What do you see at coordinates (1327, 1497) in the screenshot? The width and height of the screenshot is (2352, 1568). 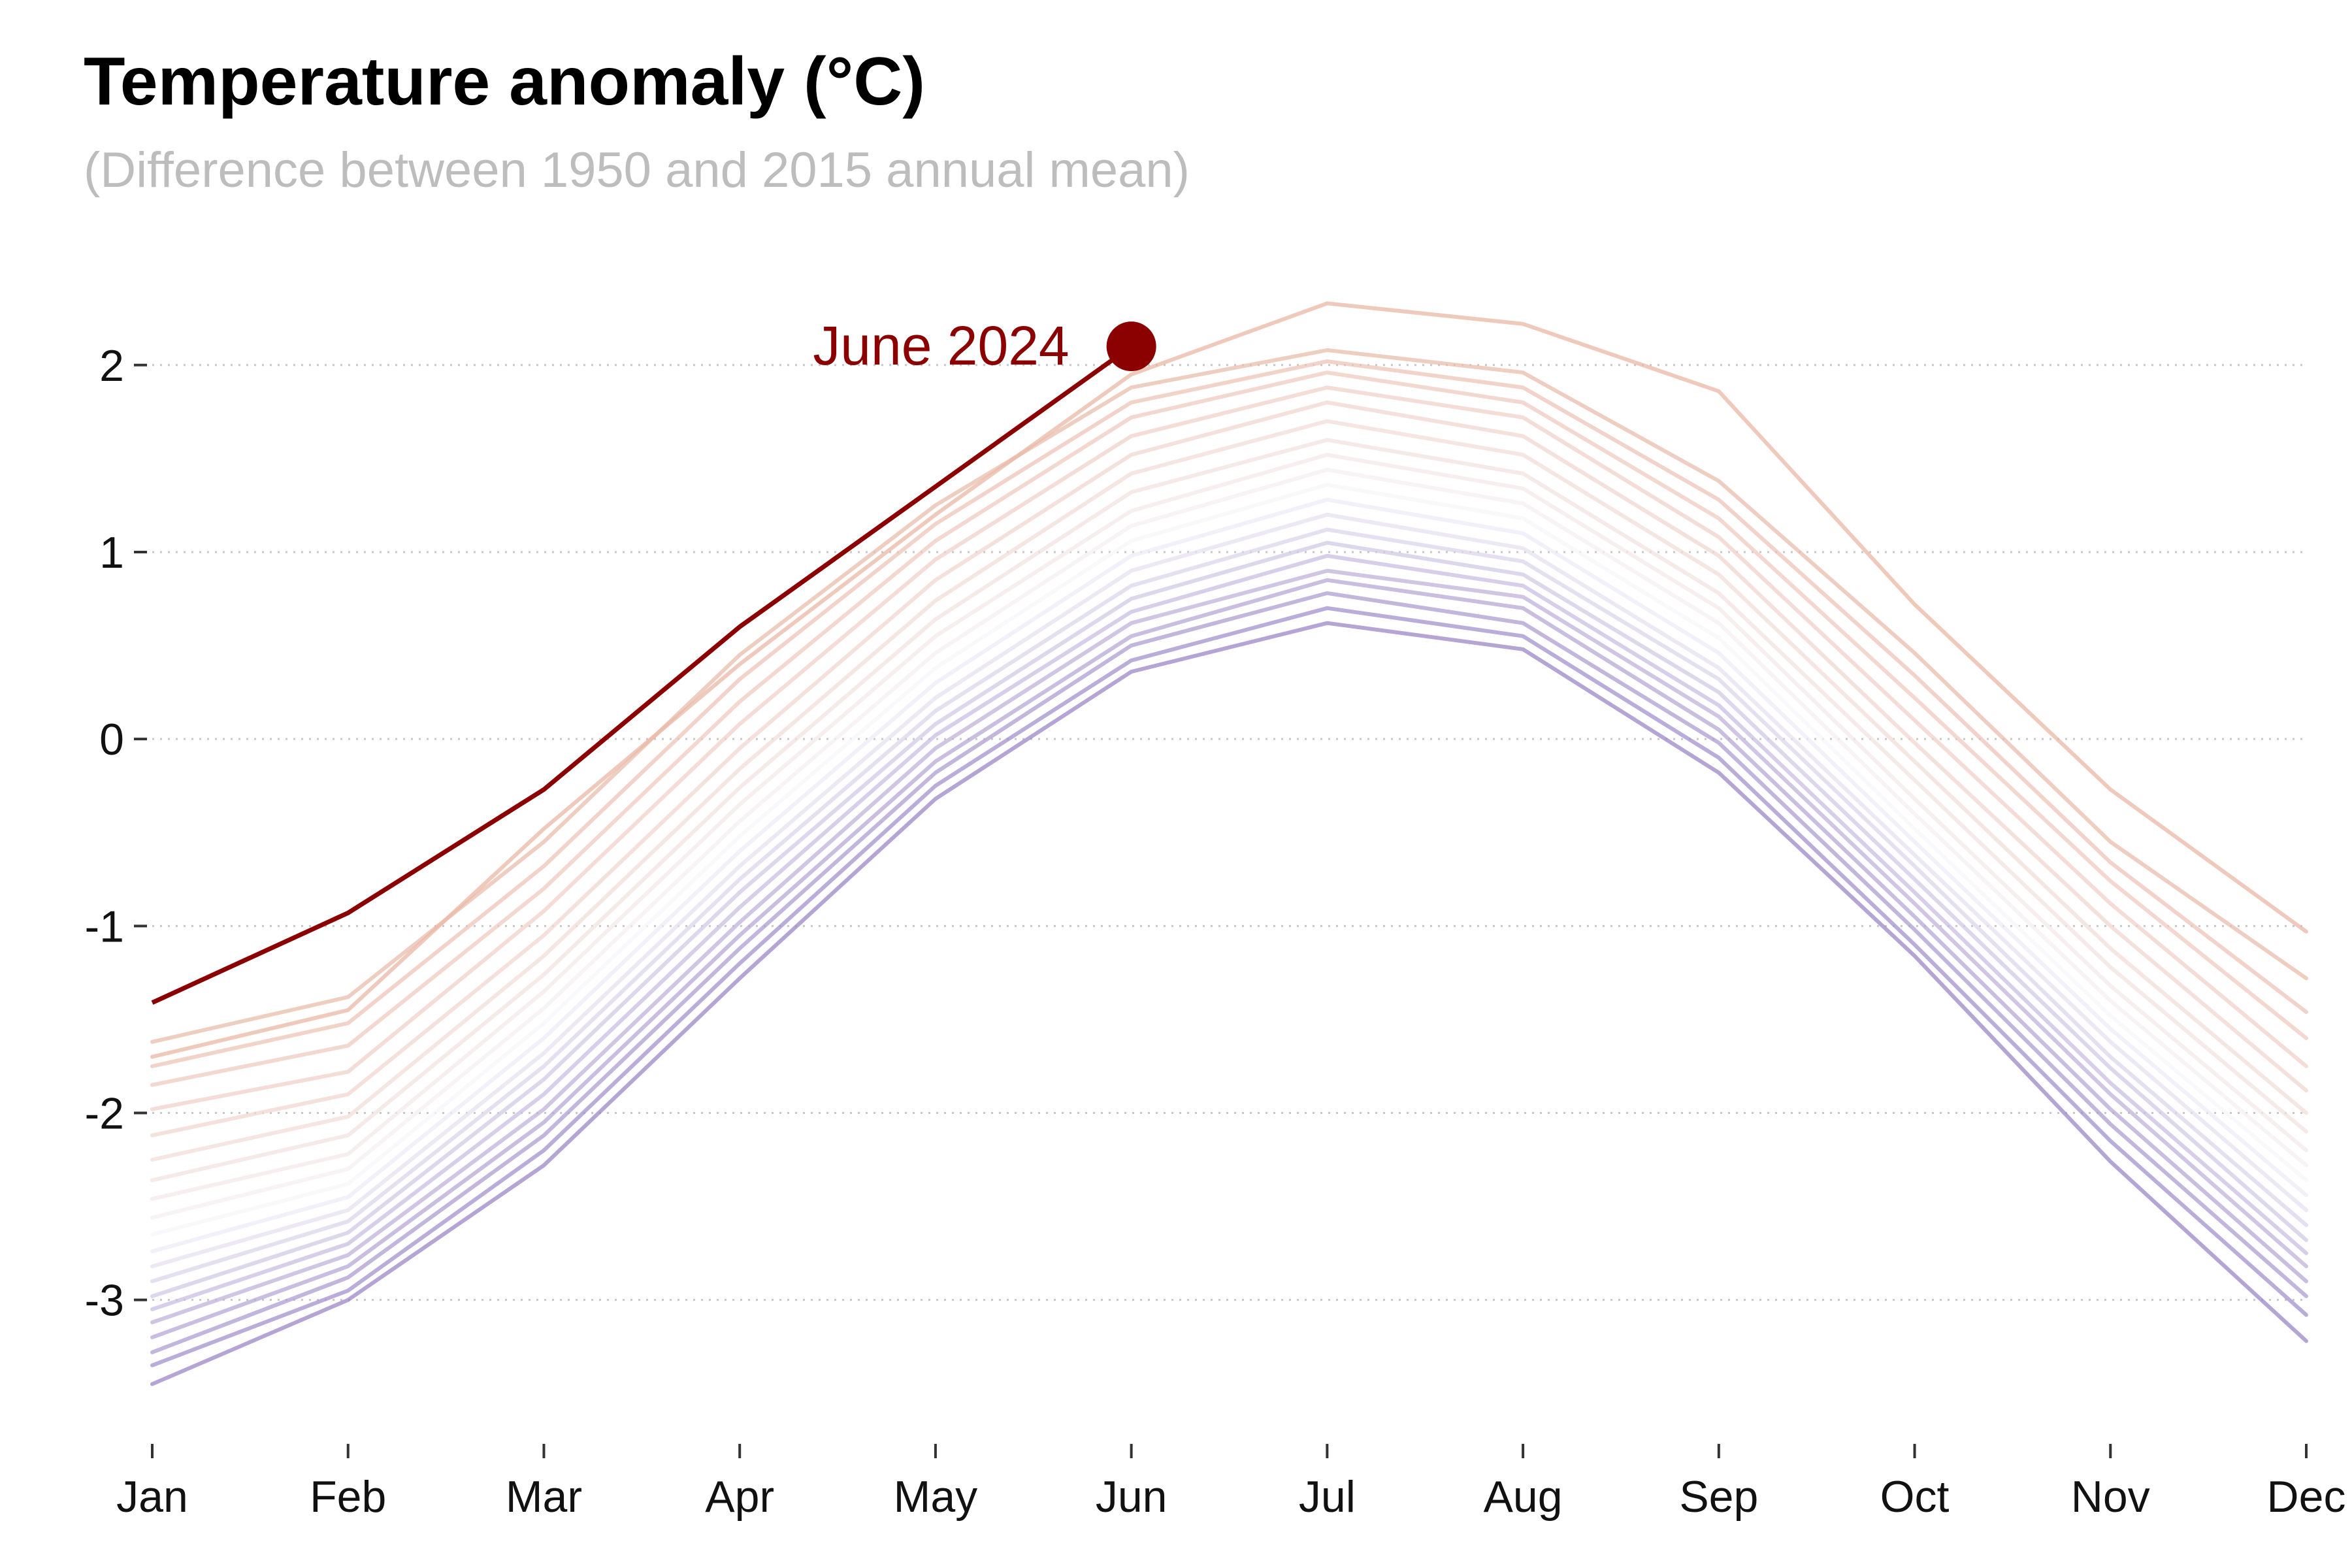 I see `x-tick-label: Jul` at bounding box center [1327, 1497].